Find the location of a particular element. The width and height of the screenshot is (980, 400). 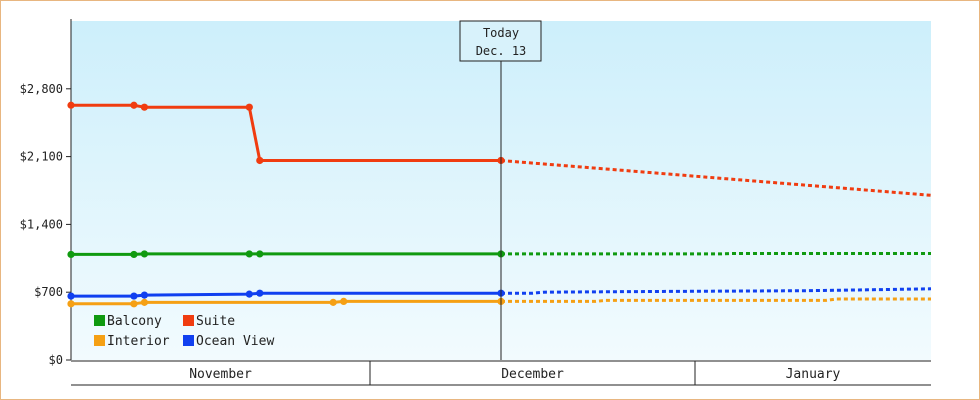

today-marker: Today Dec. 13 is located at coordinates (500, 190).